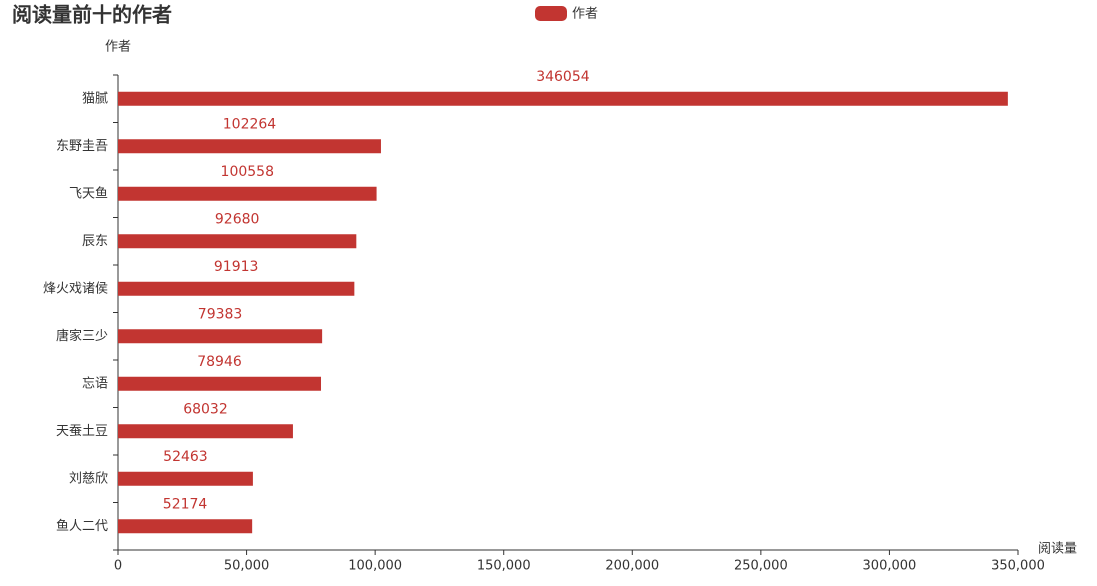 This screenshot has width=1097, height=586. I want to click on chart-title: 阅读量前十的作者, so click(92, 15).